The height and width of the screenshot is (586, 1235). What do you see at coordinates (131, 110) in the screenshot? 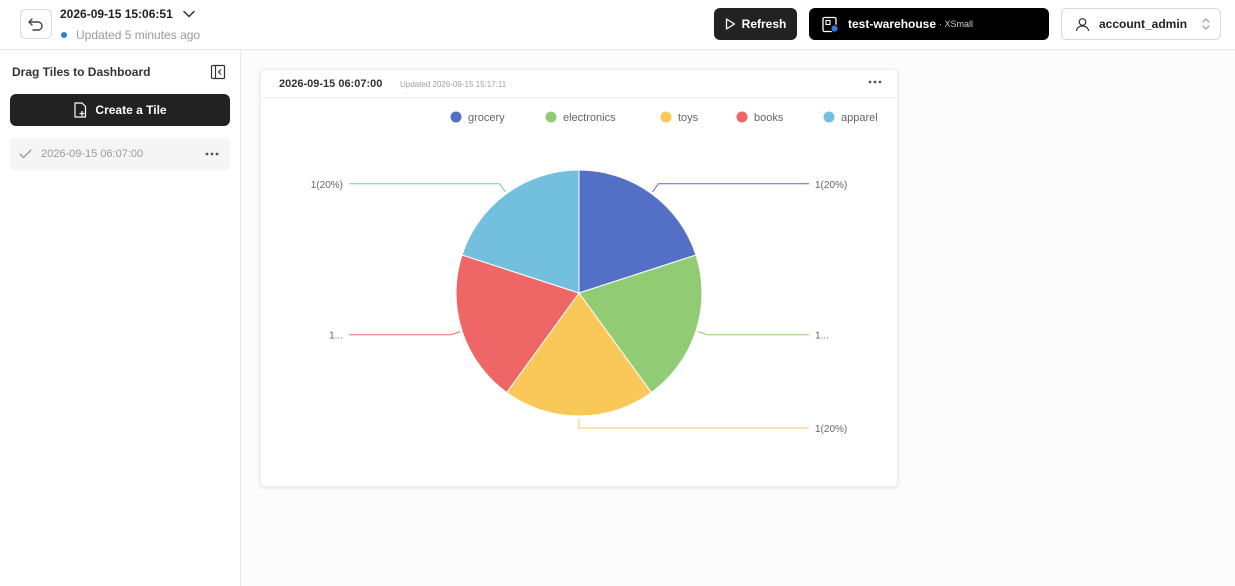
I see `create-tile-label: Create a Tile` at bounding box center [131, 110].